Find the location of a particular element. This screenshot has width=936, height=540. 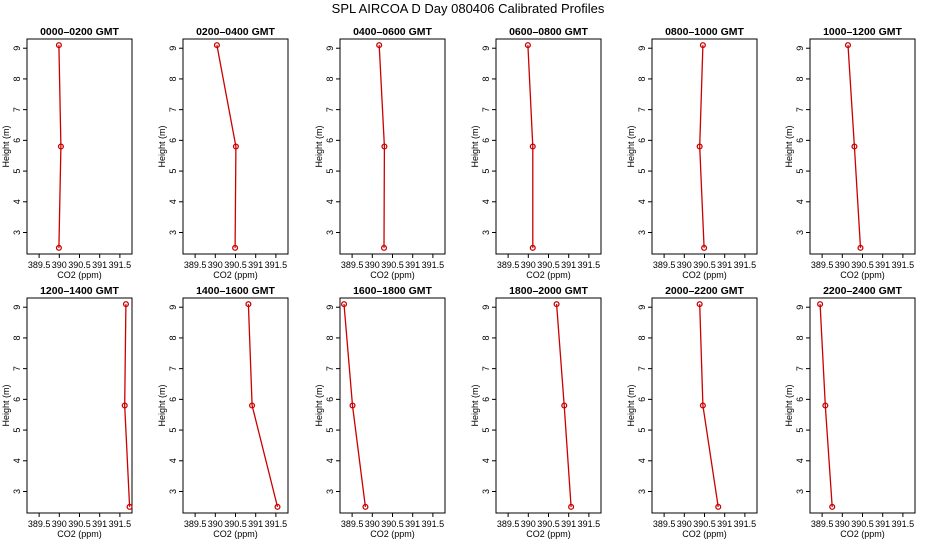

panel-title: 2000–2200 GMT is located at coordinates (704, 291).